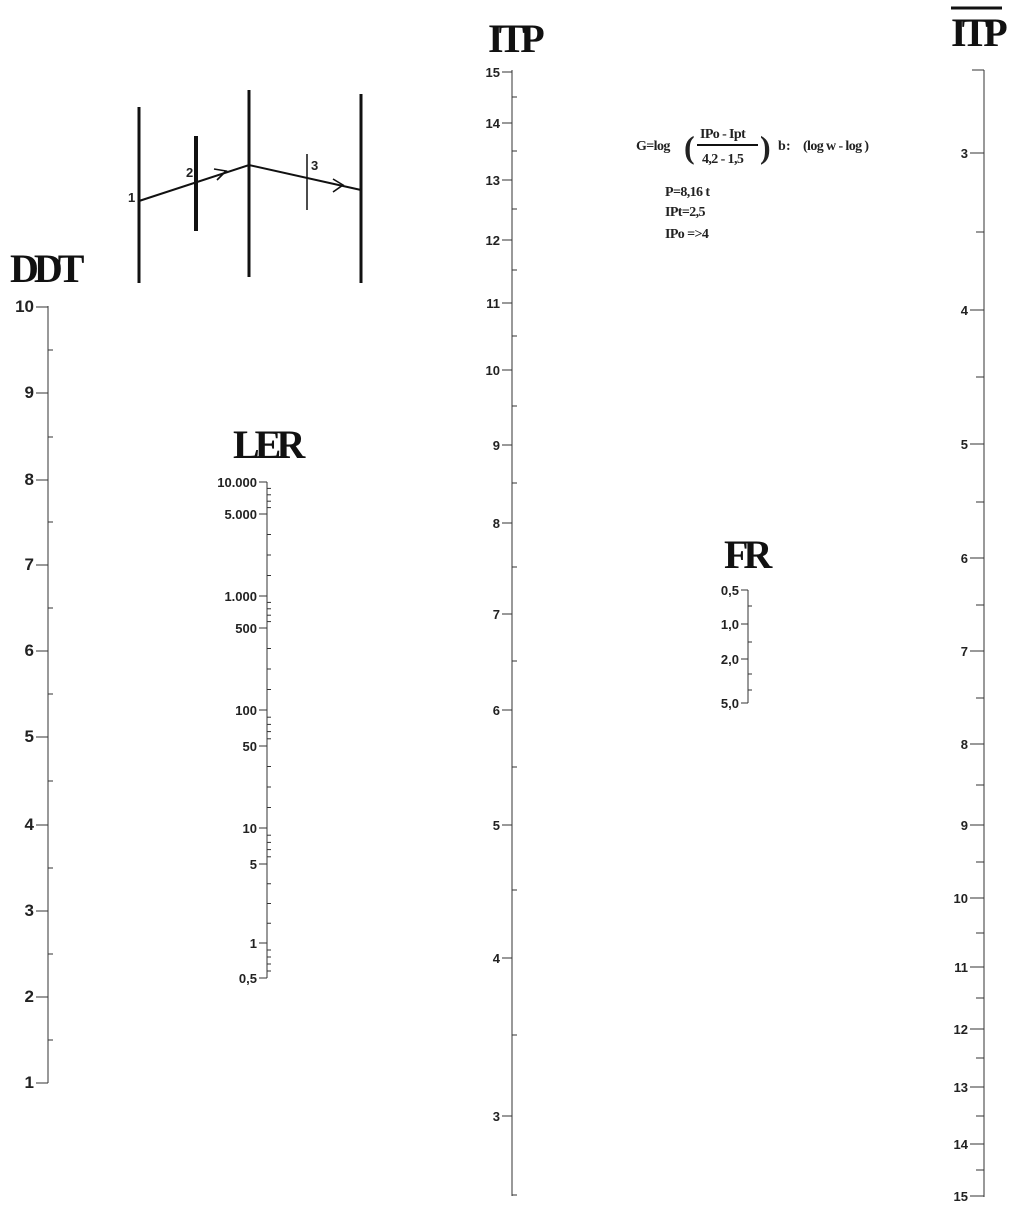 The image size is (1009, 1205). I want to click on ddt-tick-label: 2, so click(29, 996).